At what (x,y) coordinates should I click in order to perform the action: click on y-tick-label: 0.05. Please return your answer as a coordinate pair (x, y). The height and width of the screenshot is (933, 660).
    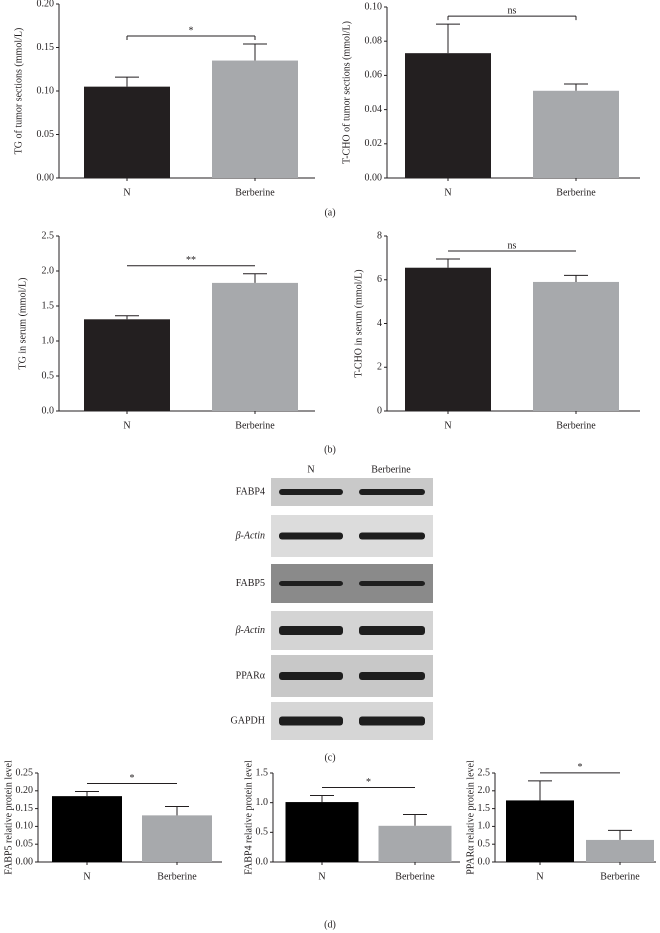
    Looking at the image, I should click on (25, 843).